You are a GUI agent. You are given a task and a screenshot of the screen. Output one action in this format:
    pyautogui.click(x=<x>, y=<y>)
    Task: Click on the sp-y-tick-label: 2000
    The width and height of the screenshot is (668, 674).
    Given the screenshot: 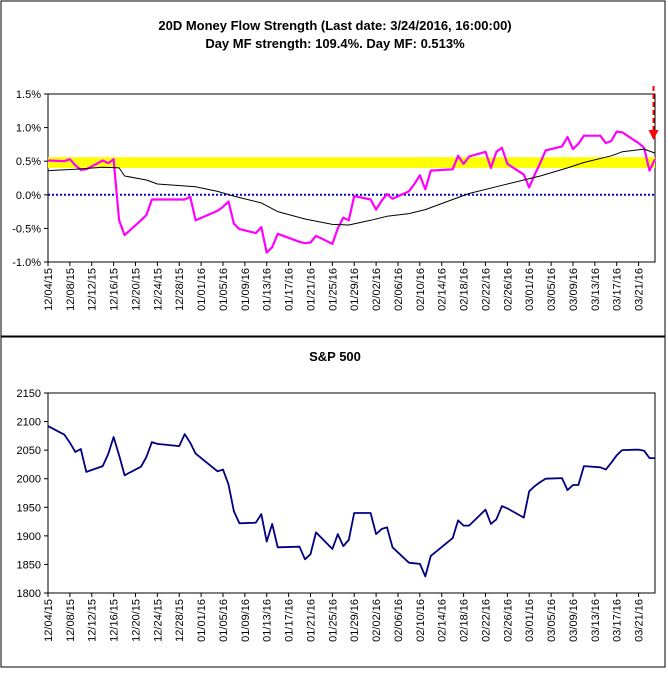 What is the action you would take?
    pyautogui.click(x=29, y=480)
    